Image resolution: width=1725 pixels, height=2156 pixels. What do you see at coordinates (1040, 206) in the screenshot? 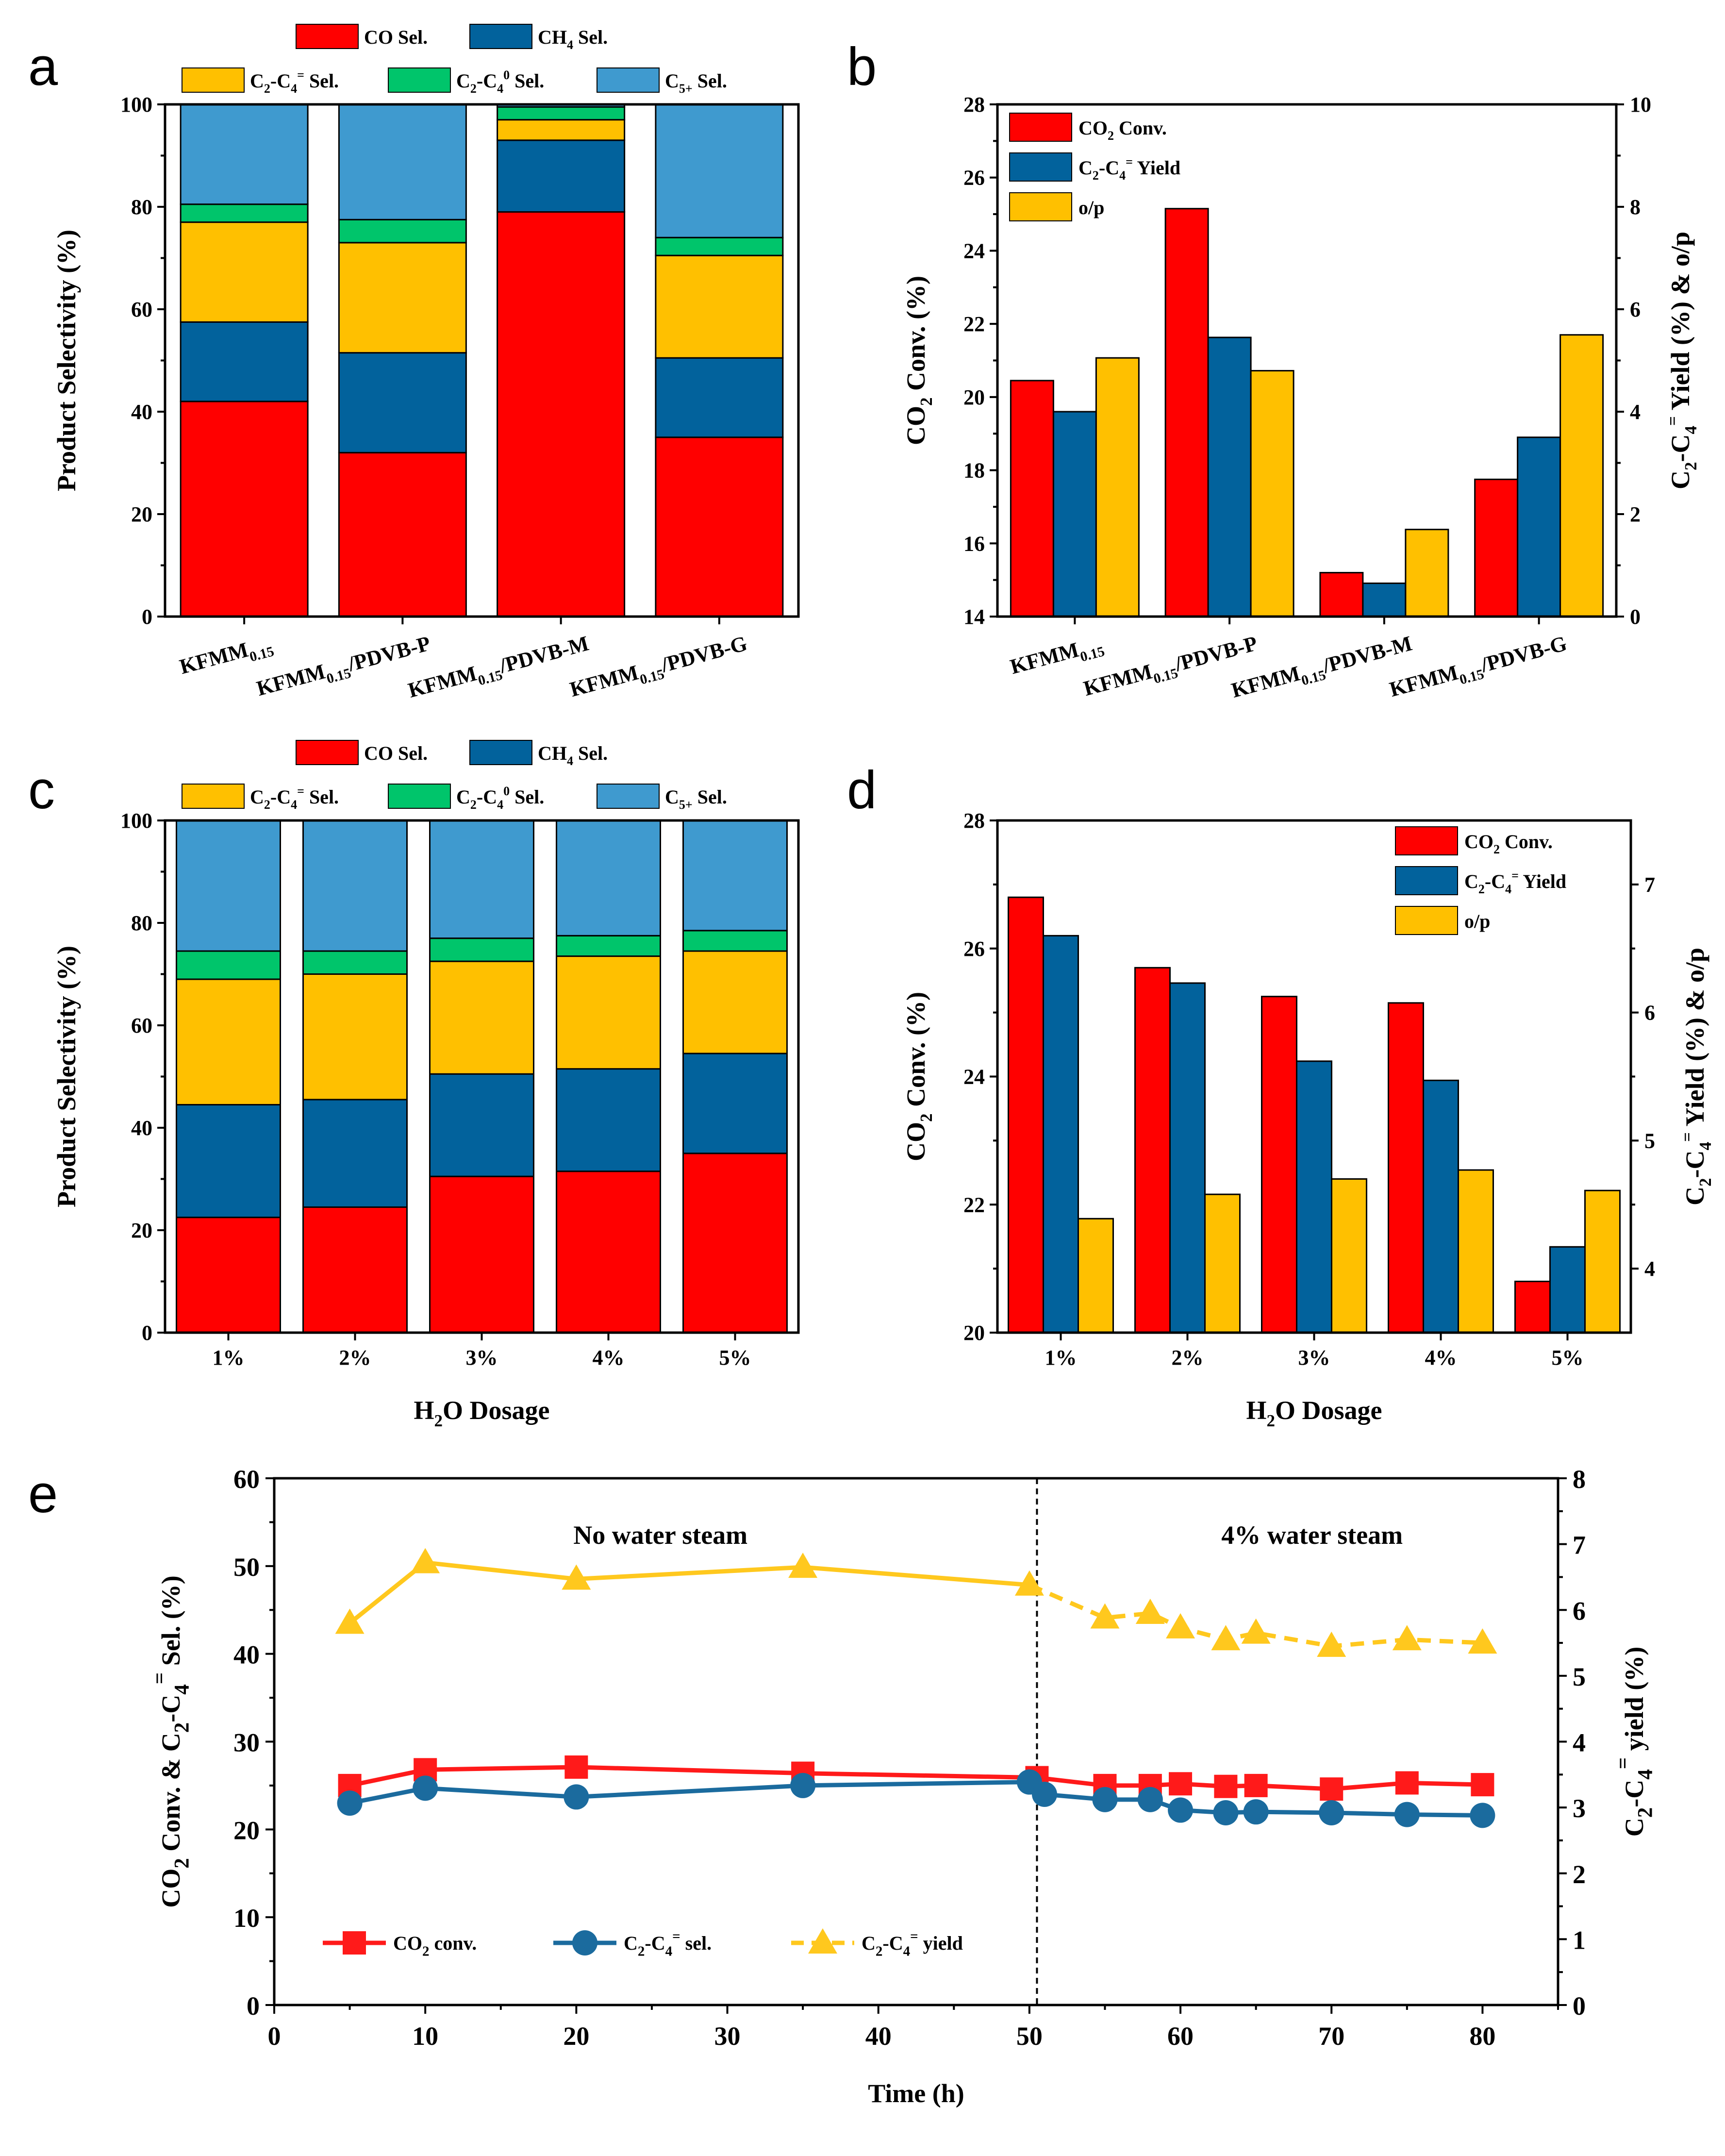
I see `legend-swatch-b-op` at bounding box center [1040, 206].